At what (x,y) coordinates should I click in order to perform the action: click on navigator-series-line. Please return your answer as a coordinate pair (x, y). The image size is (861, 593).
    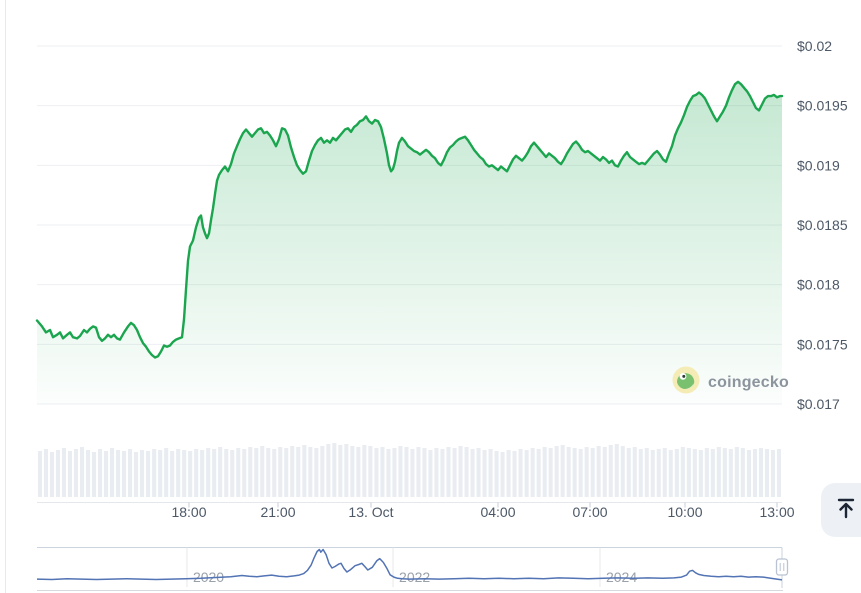
    Looking at the image, I should click on (409, 564).